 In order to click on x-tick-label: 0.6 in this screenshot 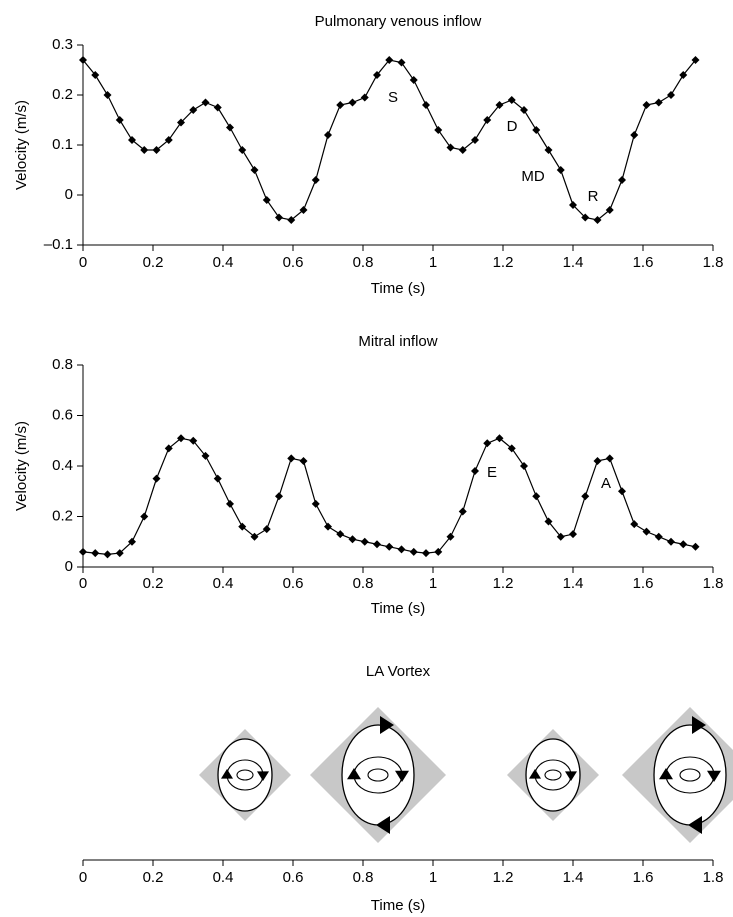, I will do `click(293, 583)`.